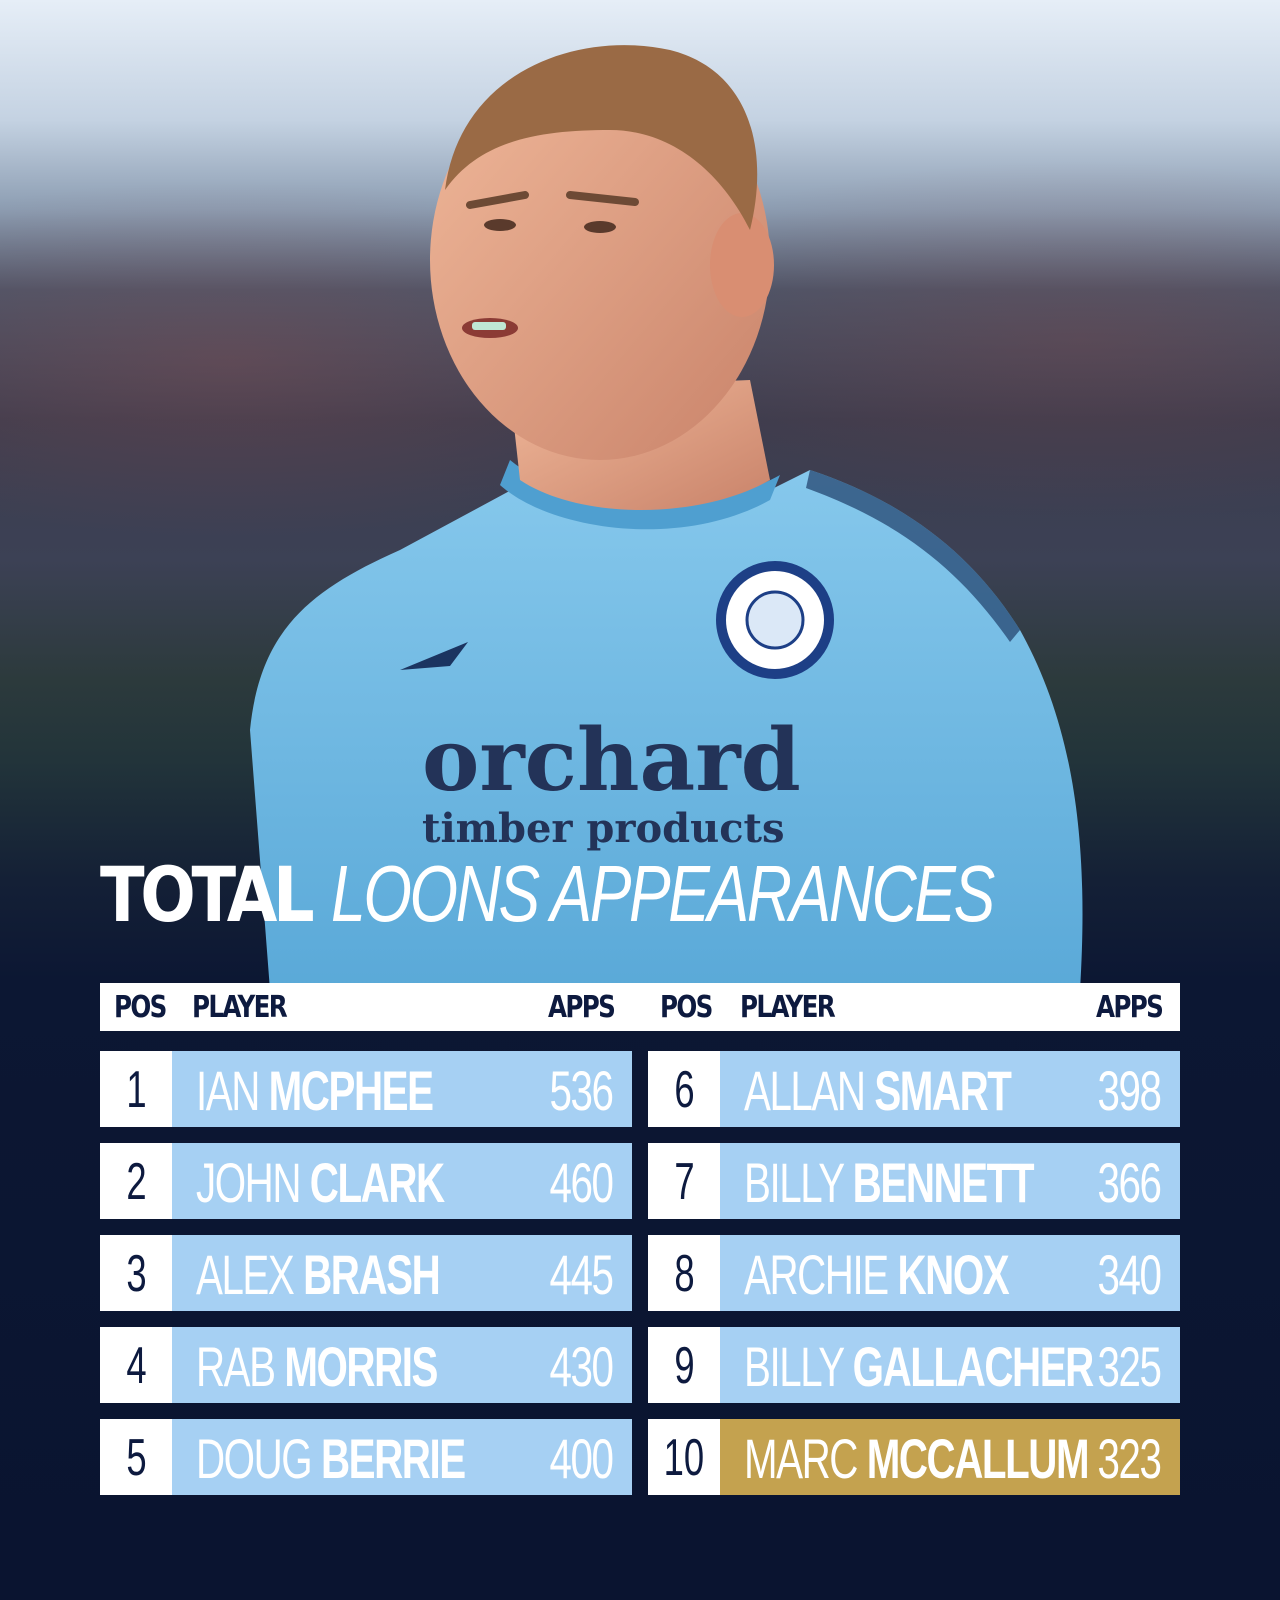 Image resolution: width=1280 pixels, height=1600 pixels. I want to click on player-cell: ALLAN SMART 398, so click(950, 1089).